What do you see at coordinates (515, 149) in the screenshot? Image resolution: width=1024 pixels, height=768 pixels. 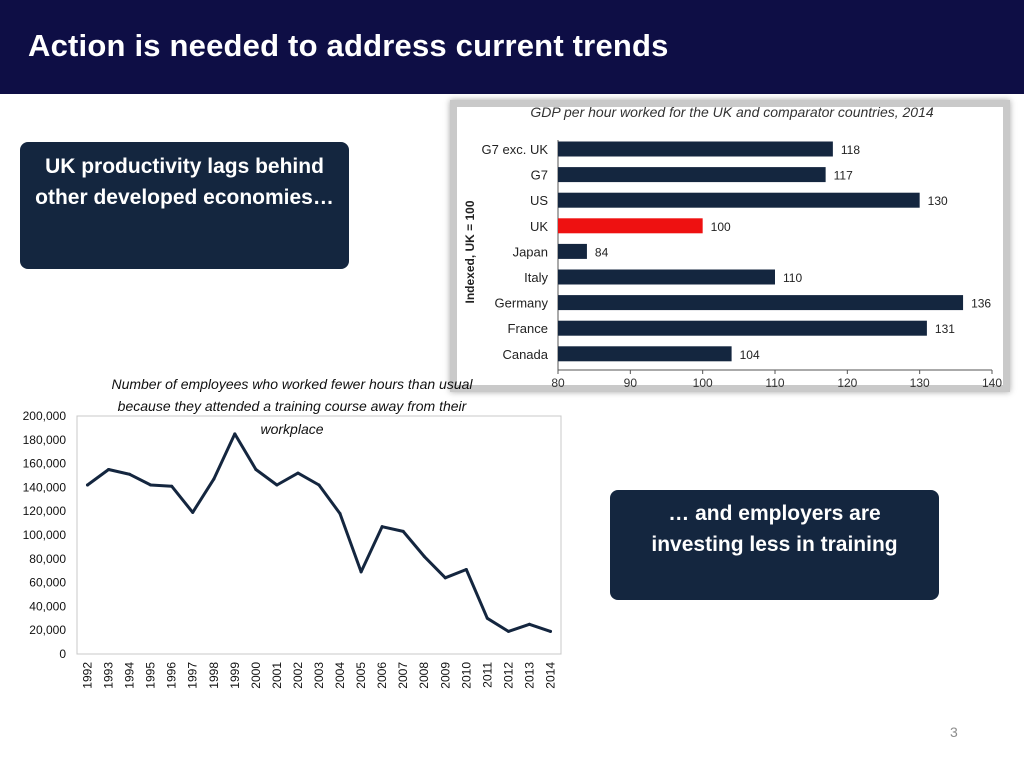 I see `gdp-category-label: G7 exc. UK` at bounding box center [515, 149].